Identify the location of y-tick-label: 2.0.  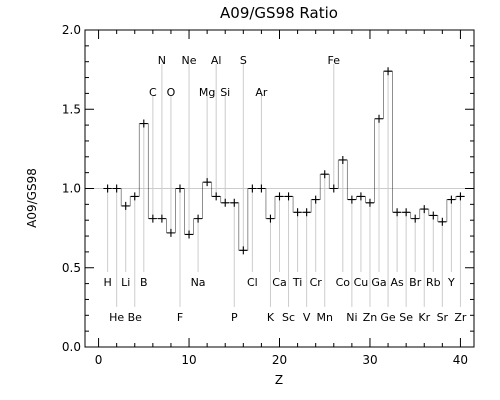
(71, 30).